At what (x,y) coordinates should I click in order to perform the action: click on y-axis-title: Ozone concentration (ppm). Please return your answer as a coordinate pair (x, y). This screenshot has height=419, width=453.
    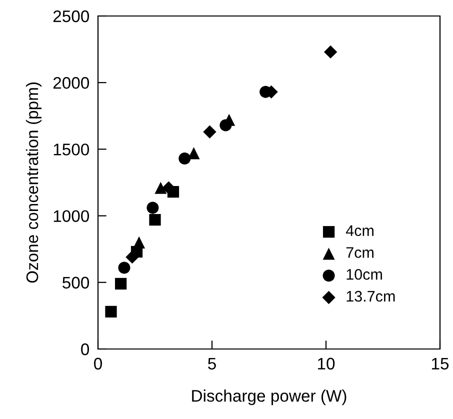
    Looking at the image, I should click on (34, 182).